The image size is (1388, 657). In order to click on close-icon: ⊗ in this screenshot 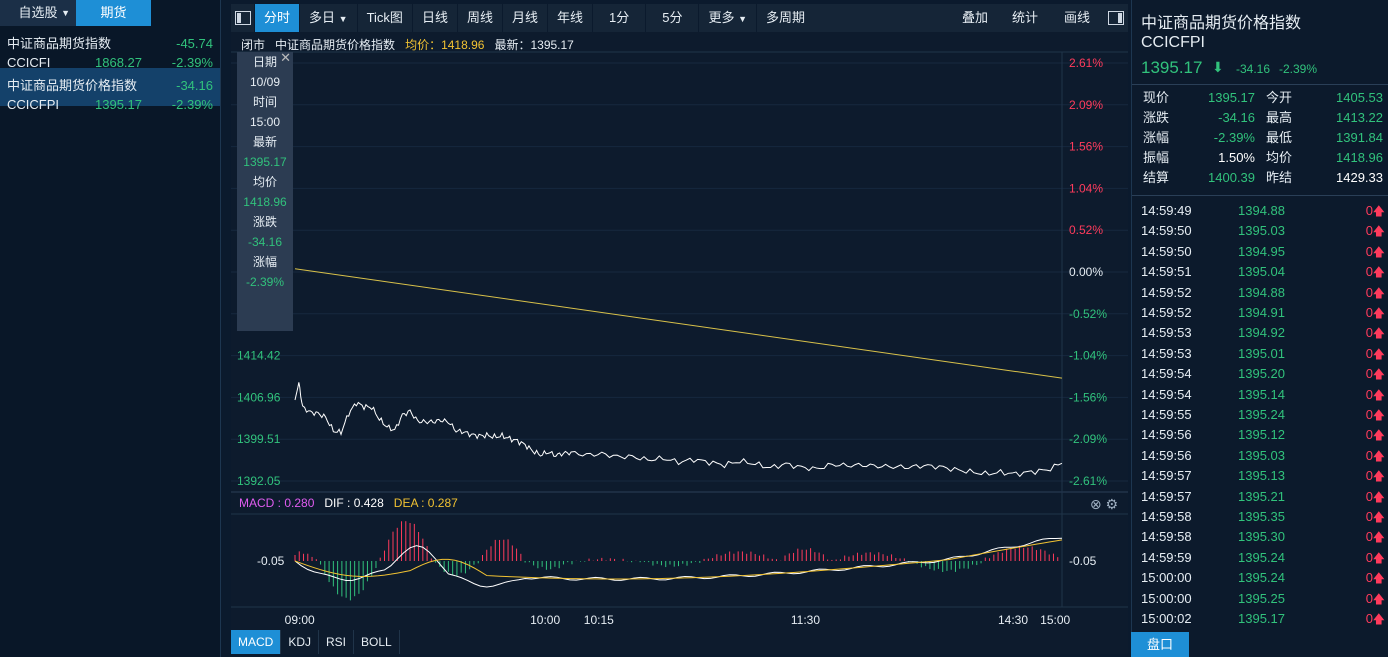, I will do `click(1095, 504)`.